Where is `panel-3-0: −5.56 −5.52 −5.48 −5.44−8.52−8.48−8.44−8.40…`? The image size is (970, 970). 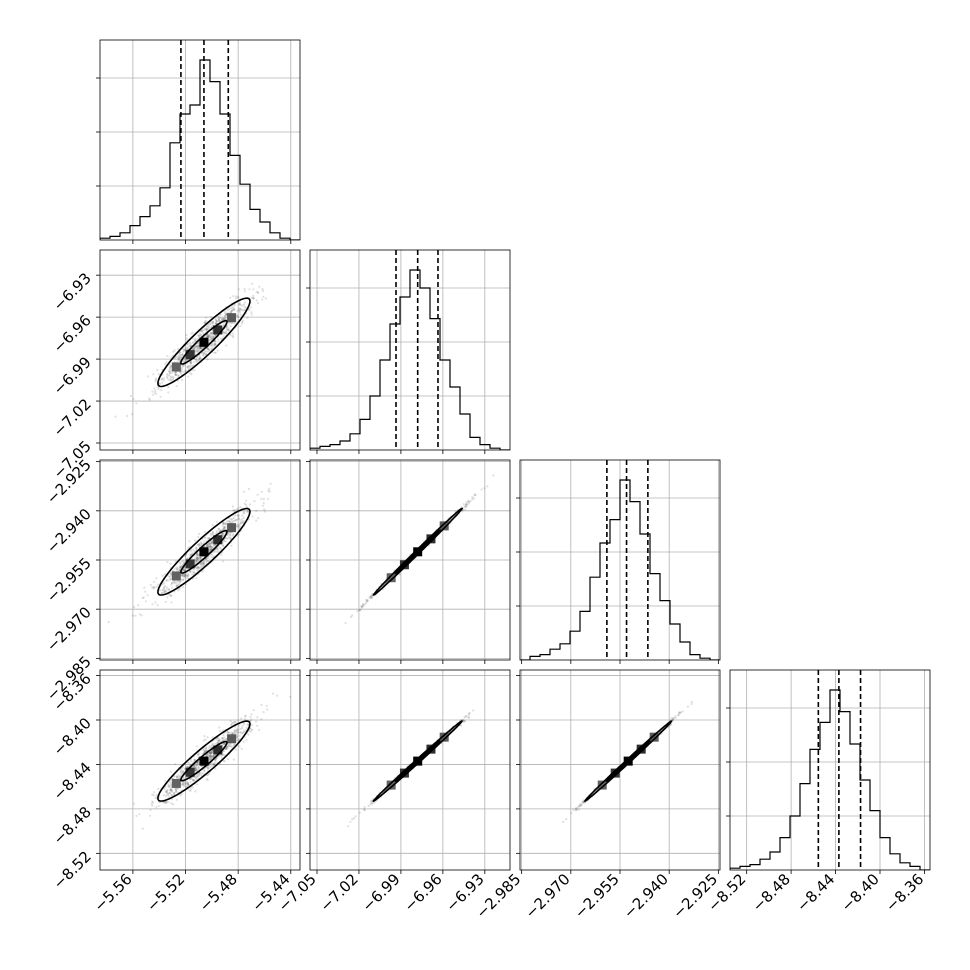 panel-3-0: −5.56 −5.52 −5.48 −5.44−8.52−8.48−8.44−8.40… is located at coordinates (175, 792).